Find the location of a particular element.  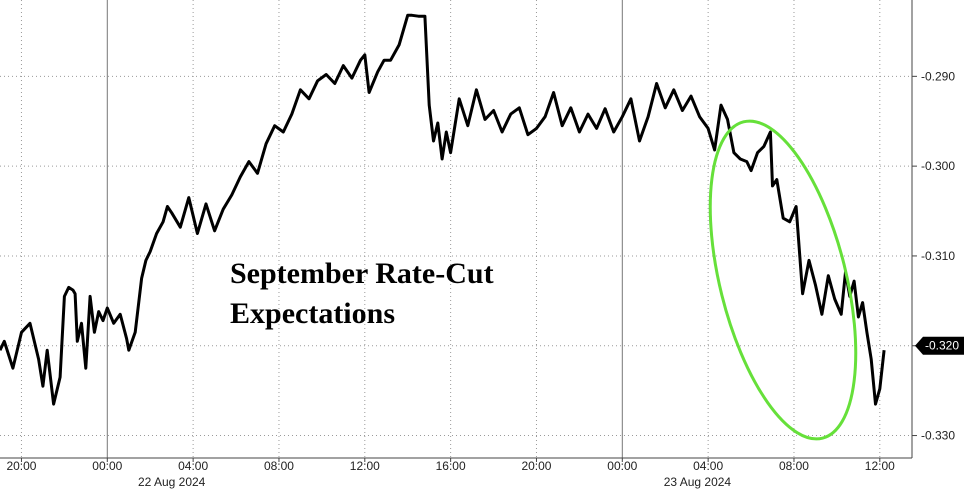

y-tick-label: -0.310 is located at coordinates (938, 256).